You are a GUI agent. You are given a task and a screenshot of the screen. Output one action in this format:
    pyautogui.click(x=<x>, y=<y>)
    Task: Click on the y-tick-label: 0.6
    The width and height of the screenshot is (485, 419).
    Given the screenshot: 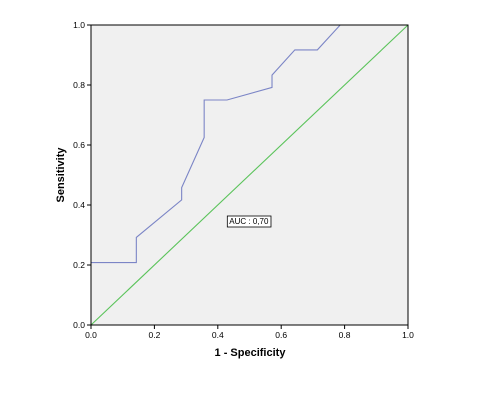 What is the action you would take?
    pyautogui.click(x=79, y=145)
    